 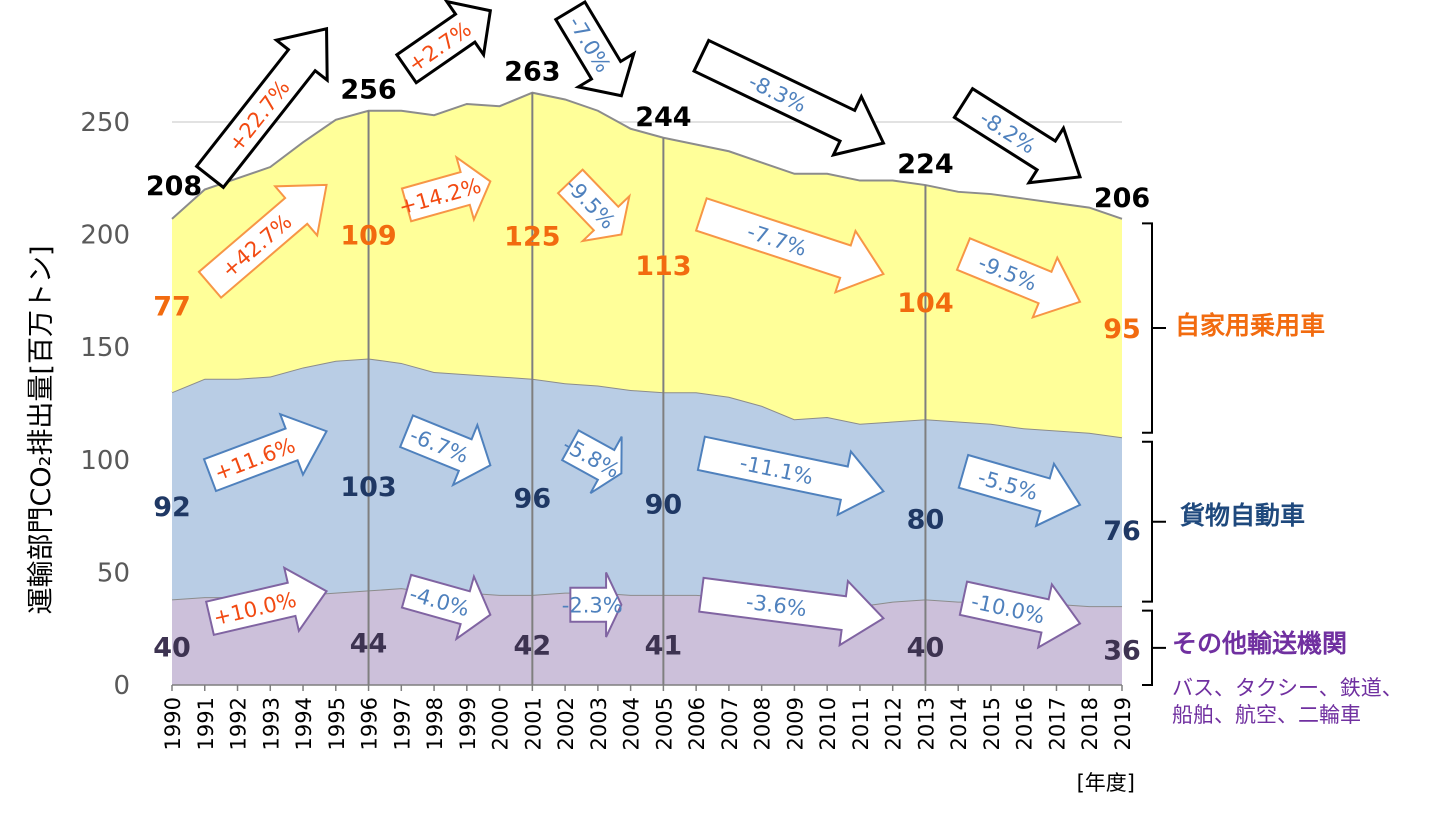 I want to click on y-tick-50: 50, so click(x=113, y=573).